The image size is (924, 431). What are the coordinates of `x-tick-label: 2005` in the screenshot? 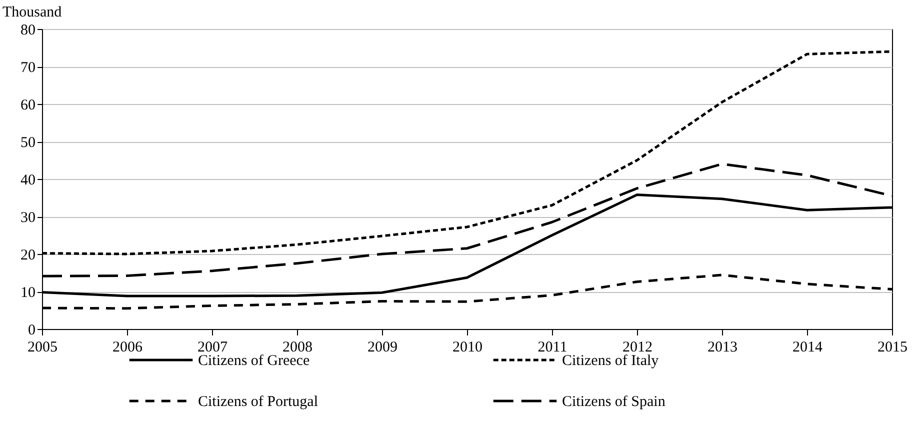 It's located at (43, 348).